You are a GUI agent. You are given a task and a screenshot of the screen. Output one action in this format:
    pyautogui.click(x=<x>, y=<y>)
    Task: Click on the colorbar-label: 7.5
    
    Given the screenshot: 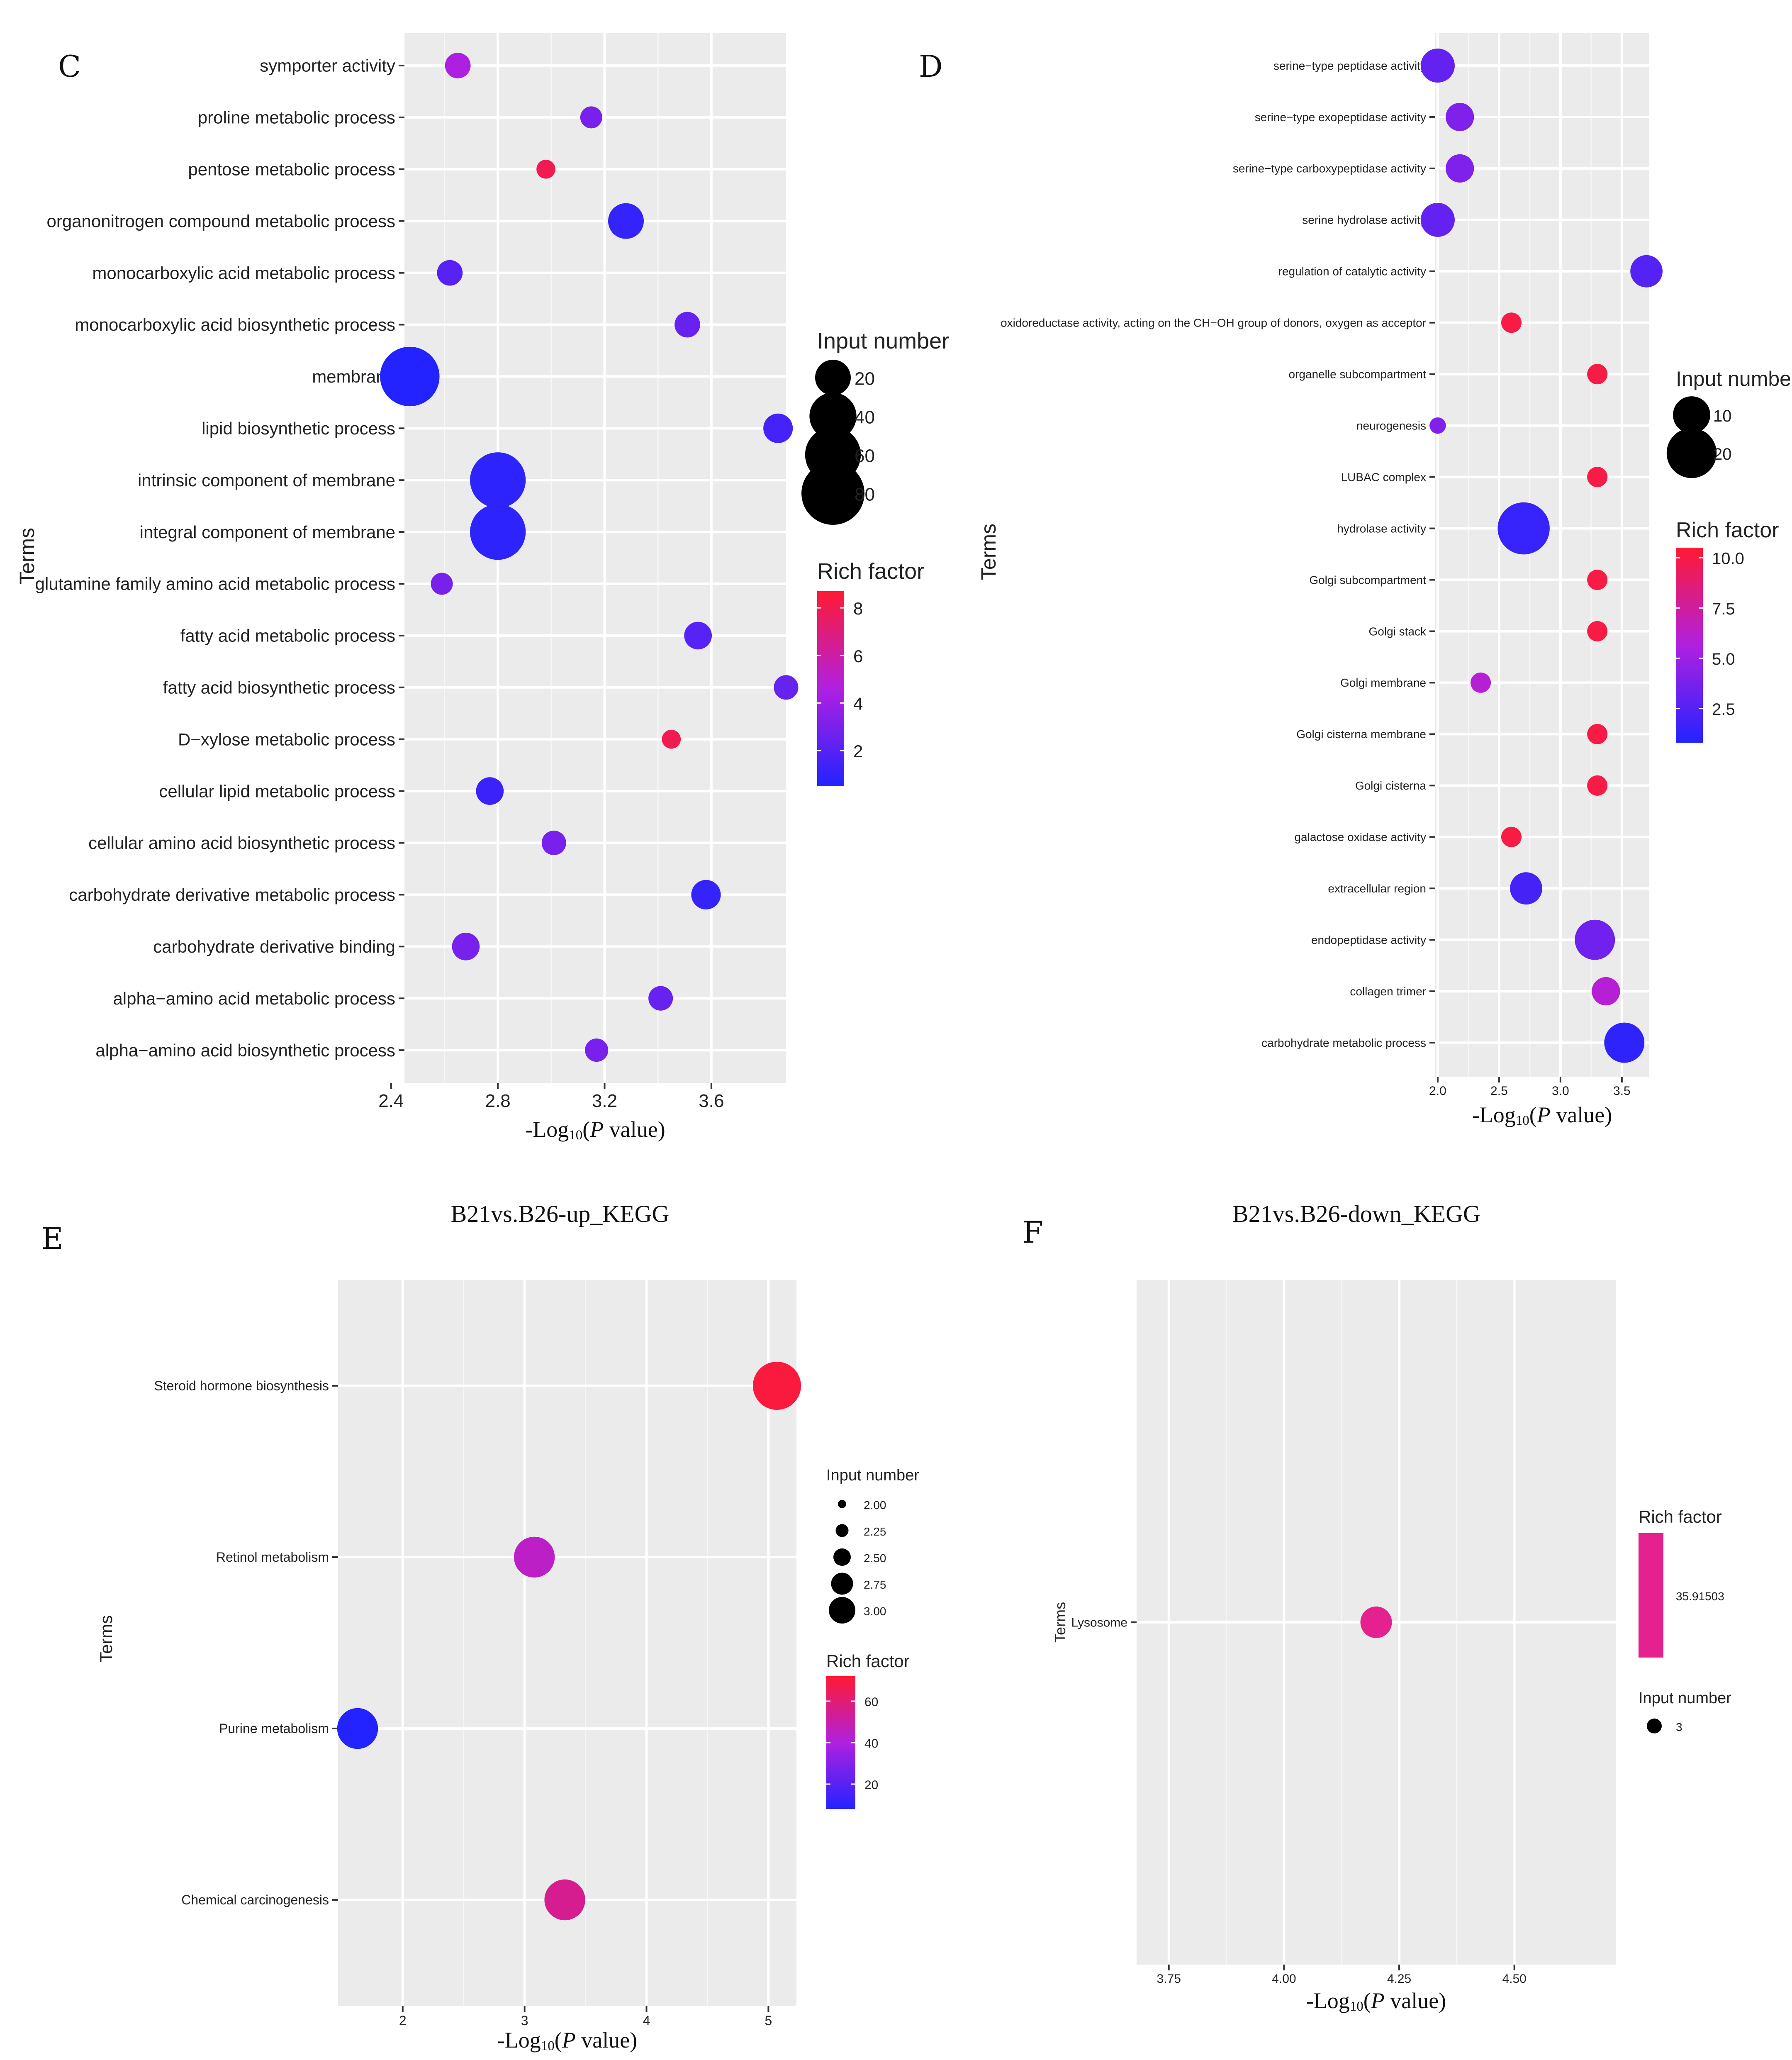 What is the action you would take?
    pyautogui.click(x=1723, y=609)
    